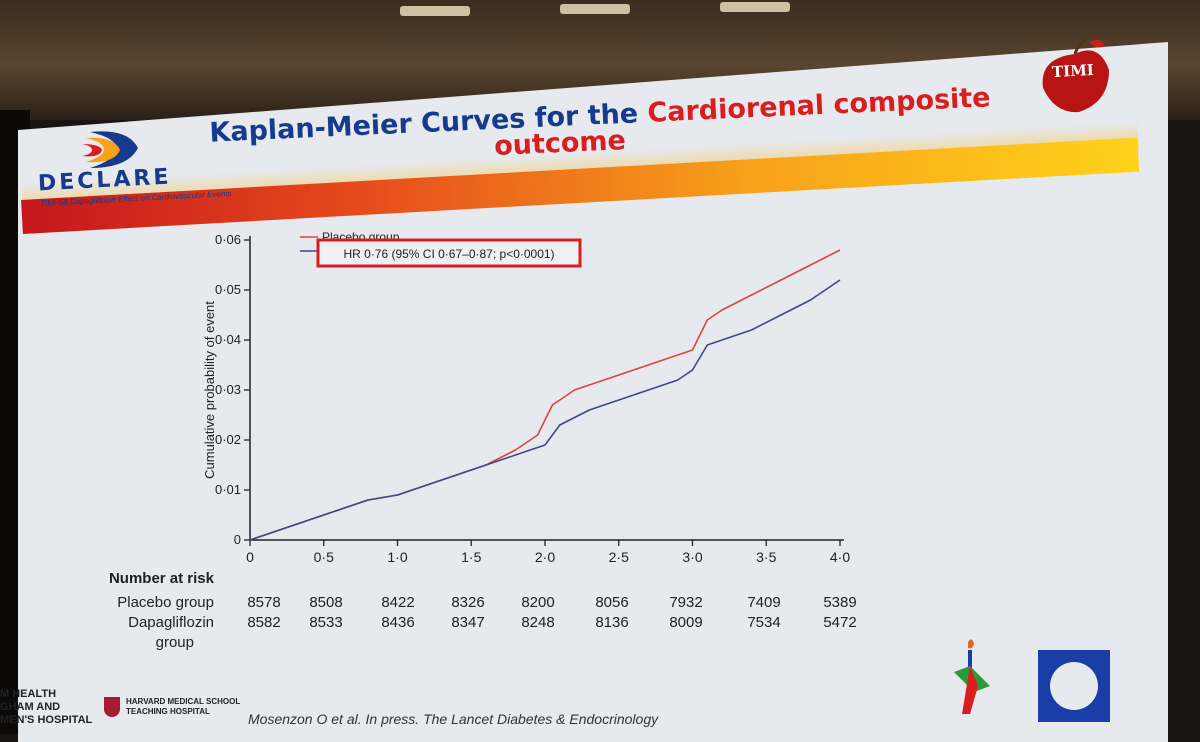 This screenshot has width=1200, height=742. I want to click on risk-value: 8347, so click(468, 622).